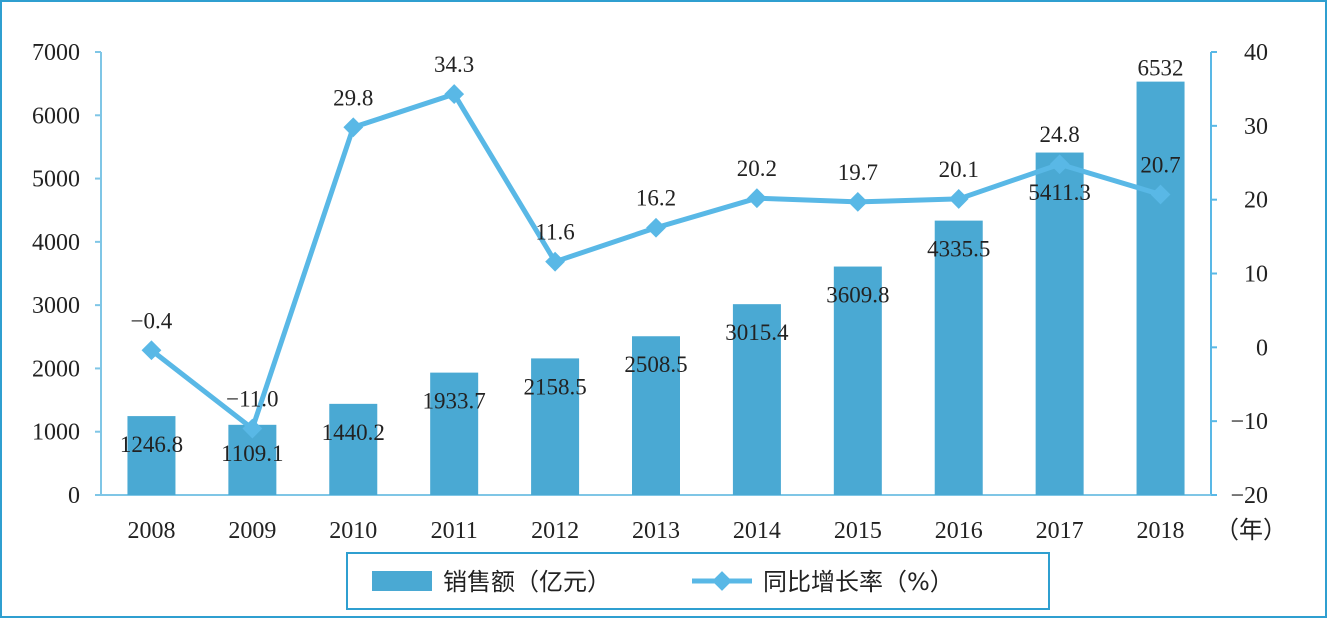 Image resolution: width=1327 pixels, height=618 pixels. I want to click on line-data-label: 20.1, so click(959, 169).